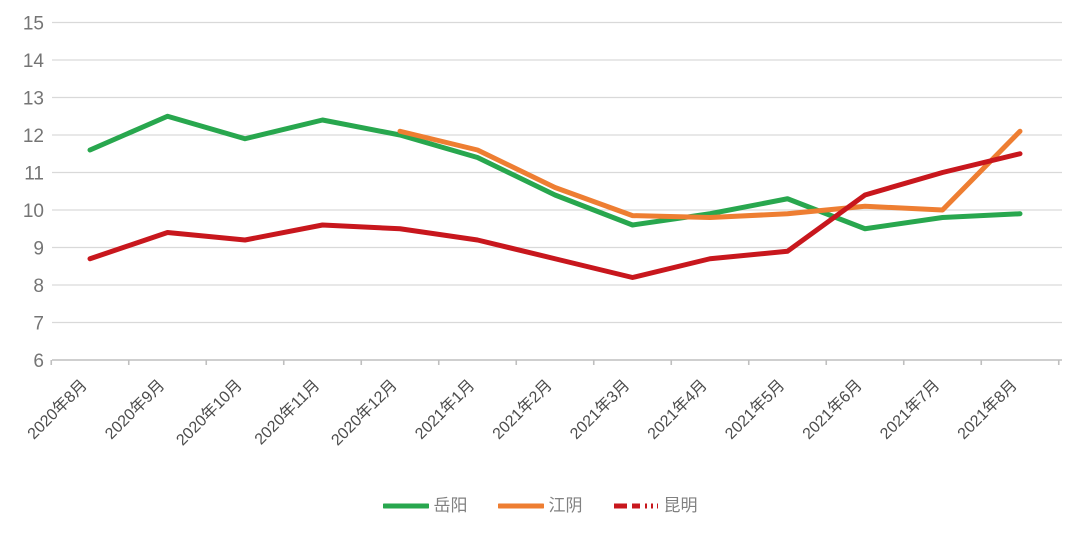 The image size is (1080, 540). I want to click on series-line-江阴, so click(710, 174).